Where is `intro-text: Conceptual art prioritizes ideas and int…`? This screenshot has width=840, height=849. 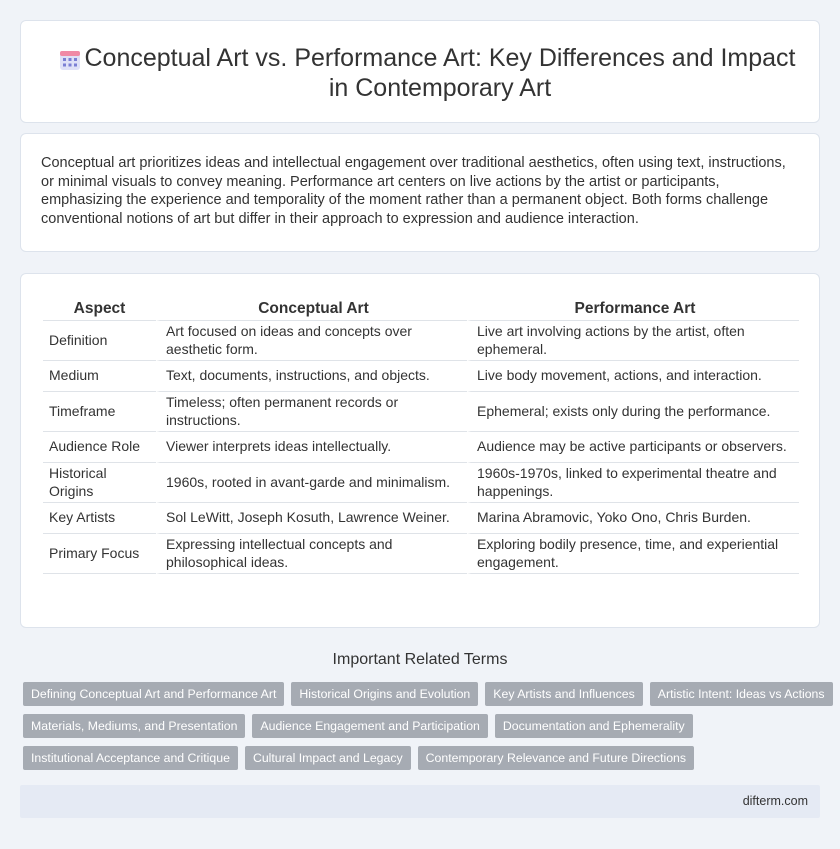 intro-text: Conceptual art prioritizes ideas and int… is located at coordinates (413, 191).